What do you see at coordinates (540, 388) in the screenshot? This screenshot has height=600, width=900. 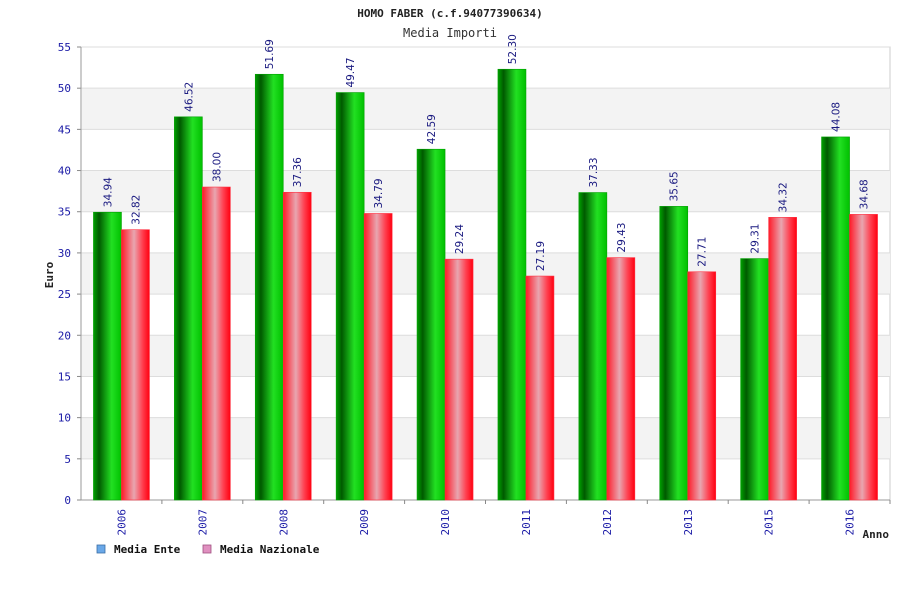 I see `bar-media-nazionale-2011` at bounding box center [540, 388].